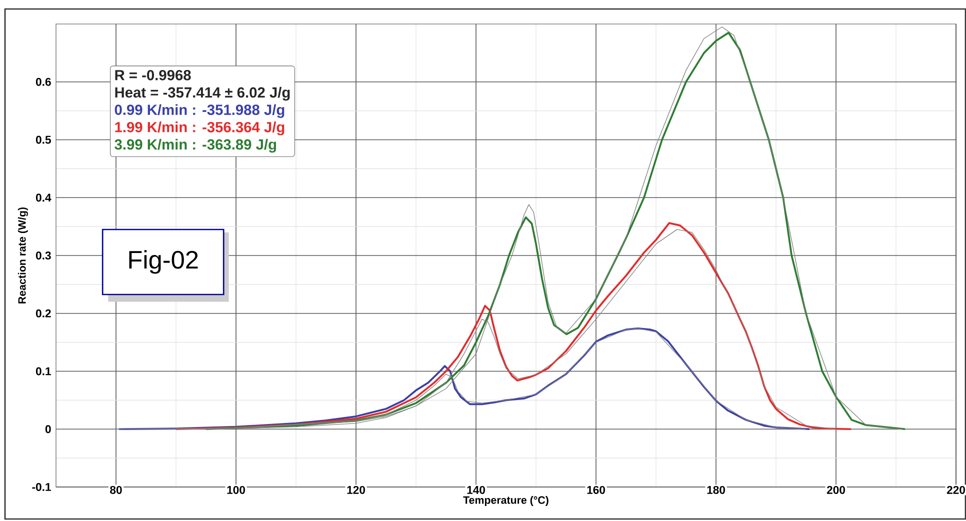 This screenshot has height=521, width=966. I want to click on x-tick-label: 140, so click(476, 490).